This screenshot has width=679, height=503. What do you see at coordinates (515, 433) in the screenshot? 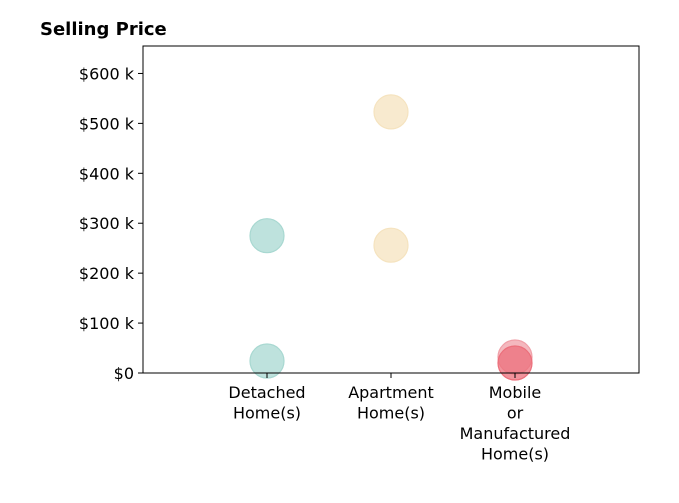
I see `x-tick-label: Manufactured` at bounding box center [515, 433].